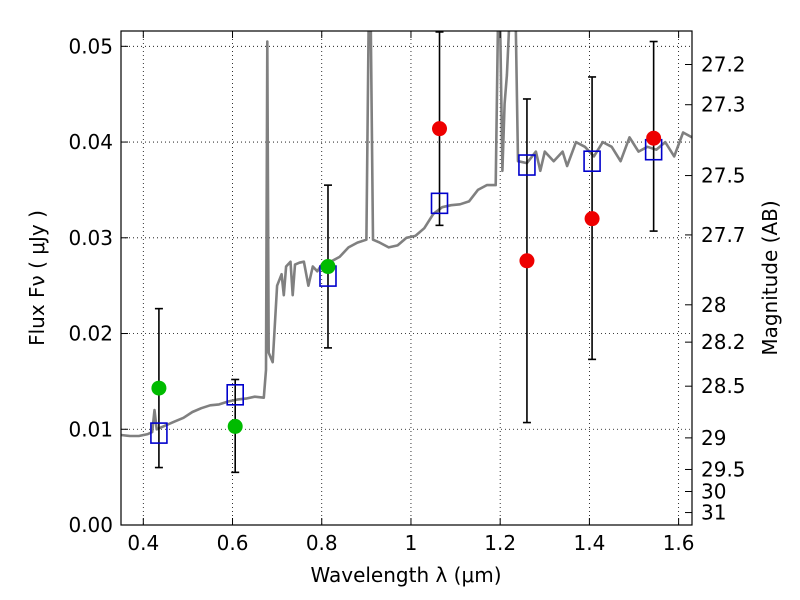 This screenshot has width=800, height=600. Describe the element at coordinates (411, 543) in the screenshot. I see `x-tick-label: 1` at that location.